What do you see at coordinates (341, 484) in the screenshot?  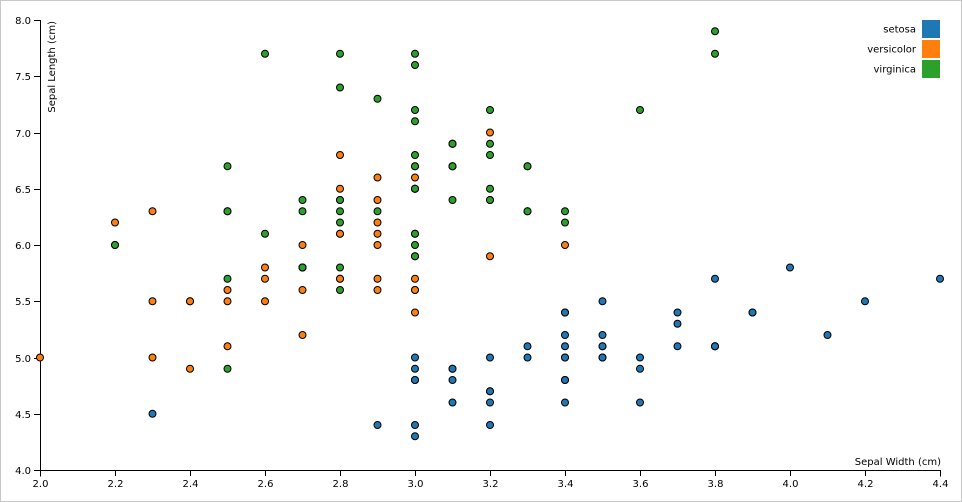 I see `x-tick-label: 2.8` at bounding box center [341, 484].